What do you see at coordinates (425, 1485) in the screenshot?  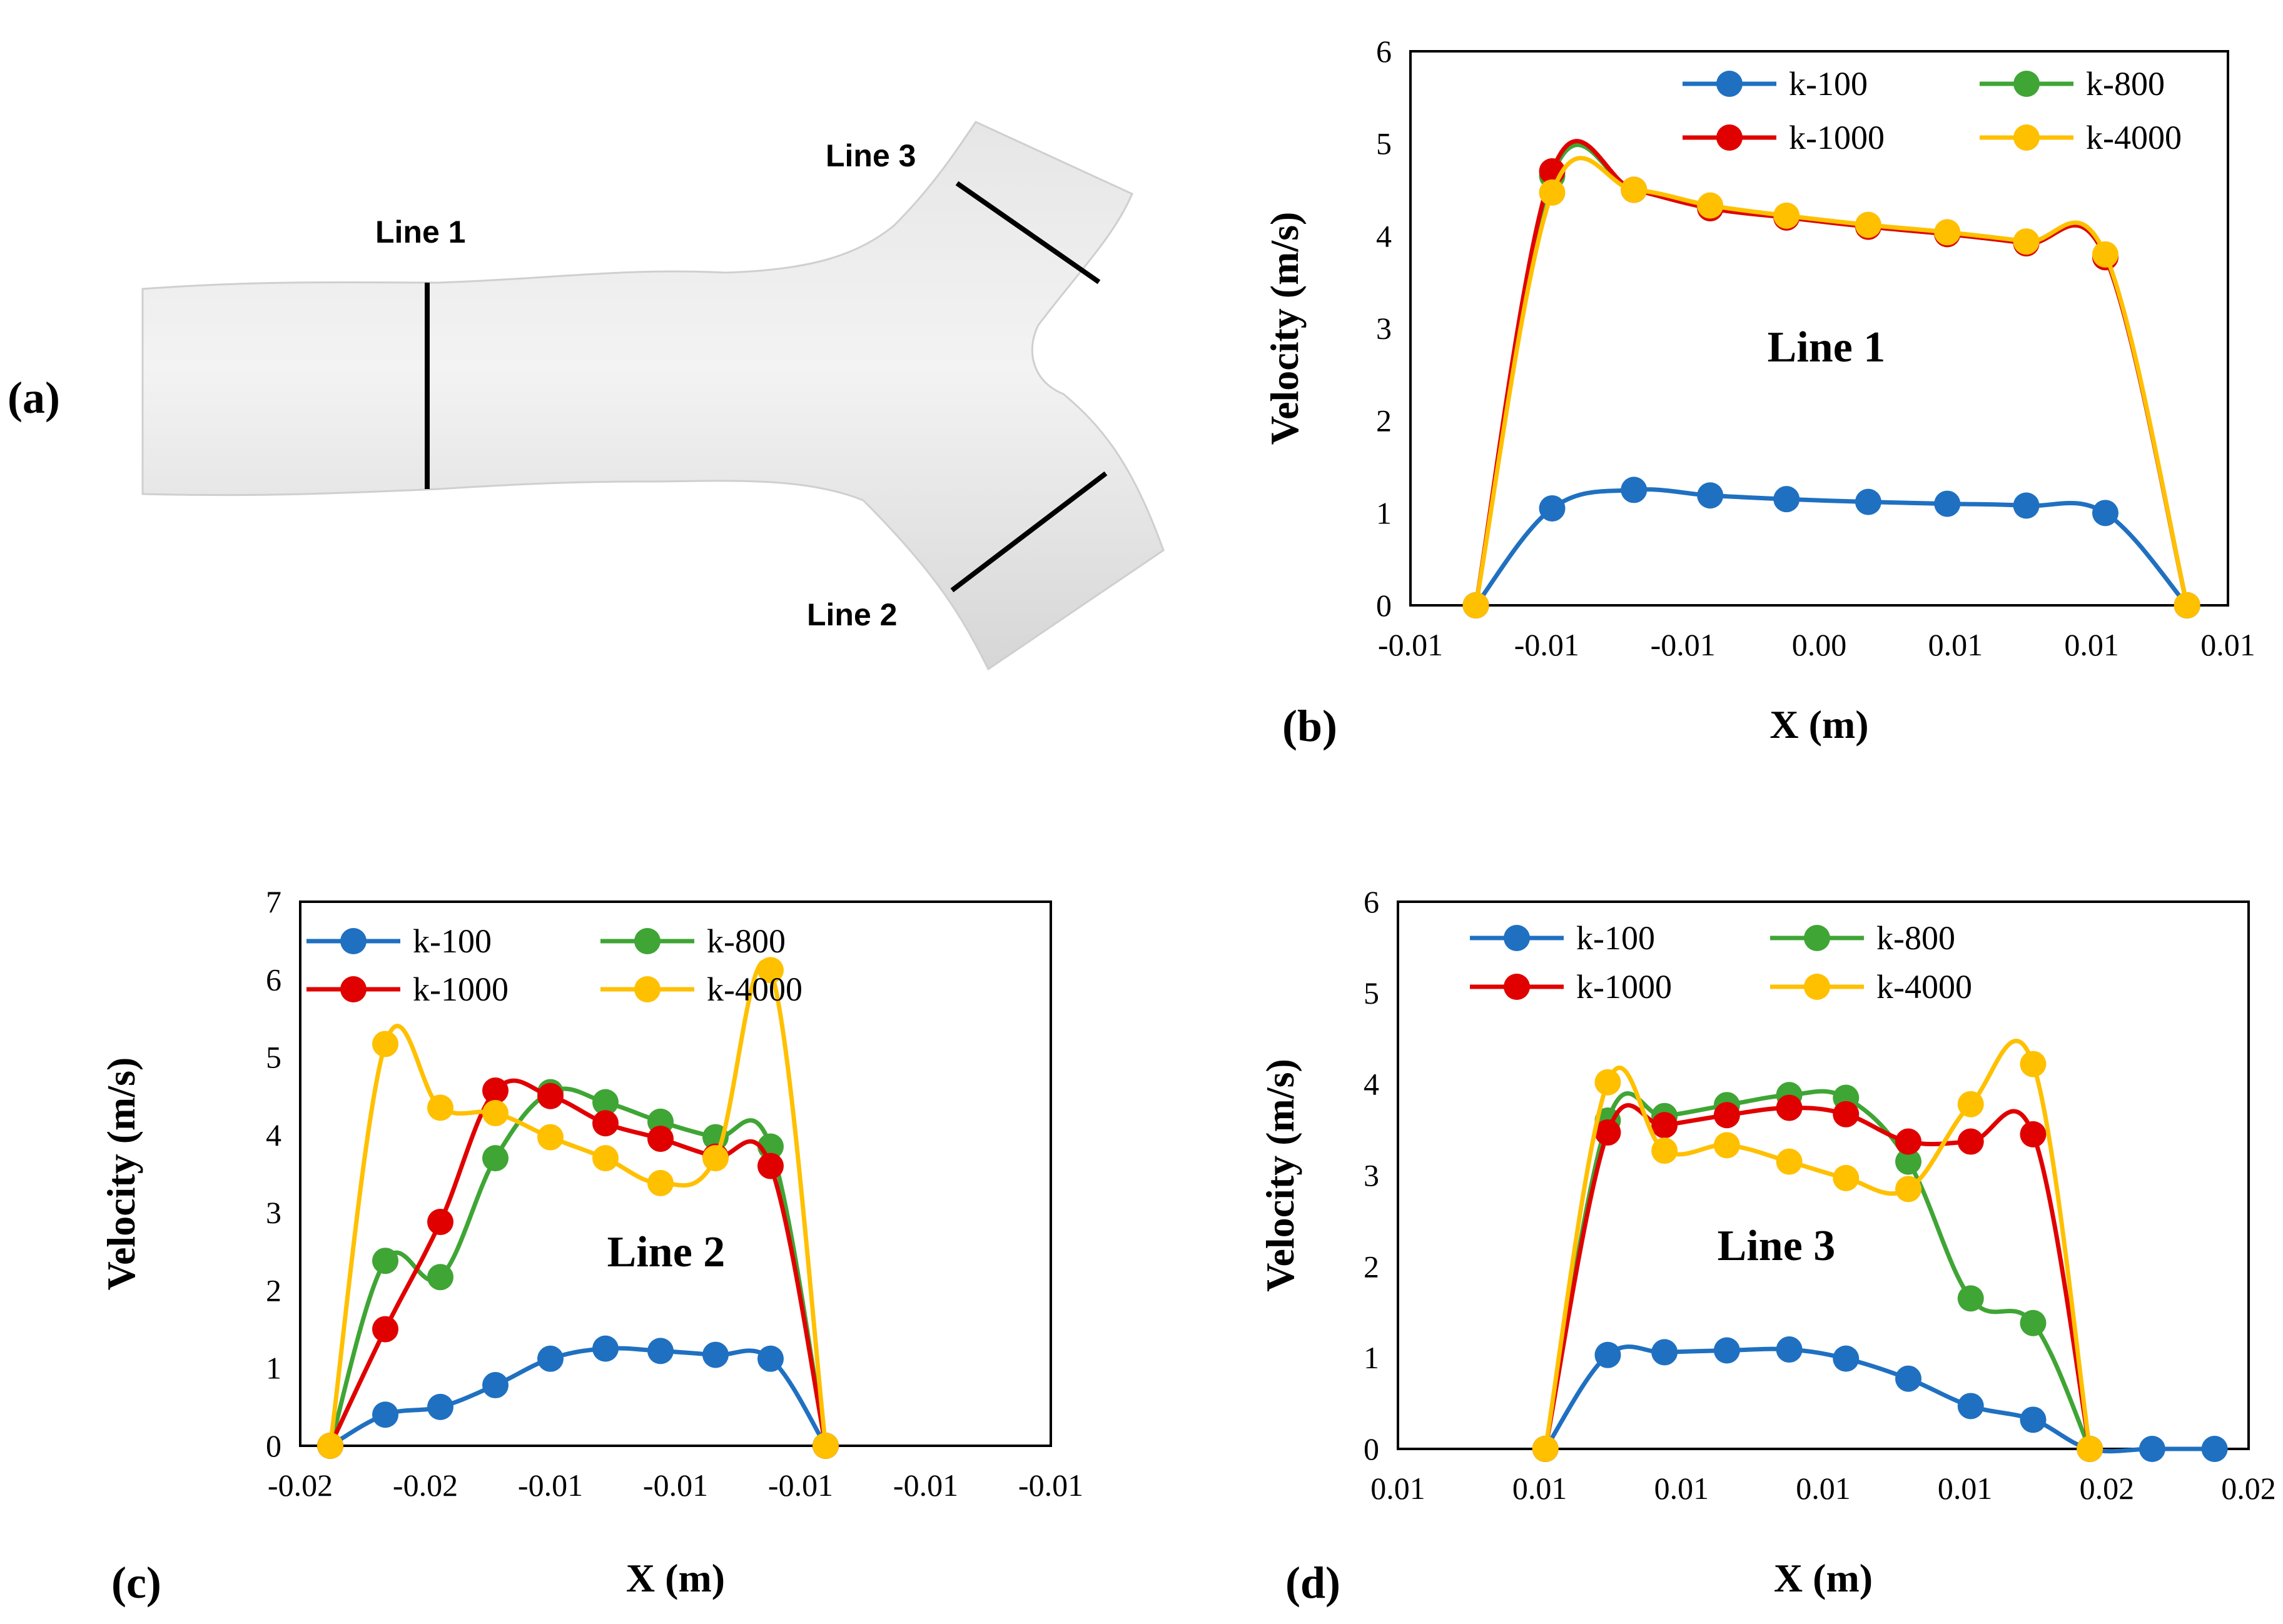 I see `x-tick-label: -0.02` at bounding box center [425, 1485].